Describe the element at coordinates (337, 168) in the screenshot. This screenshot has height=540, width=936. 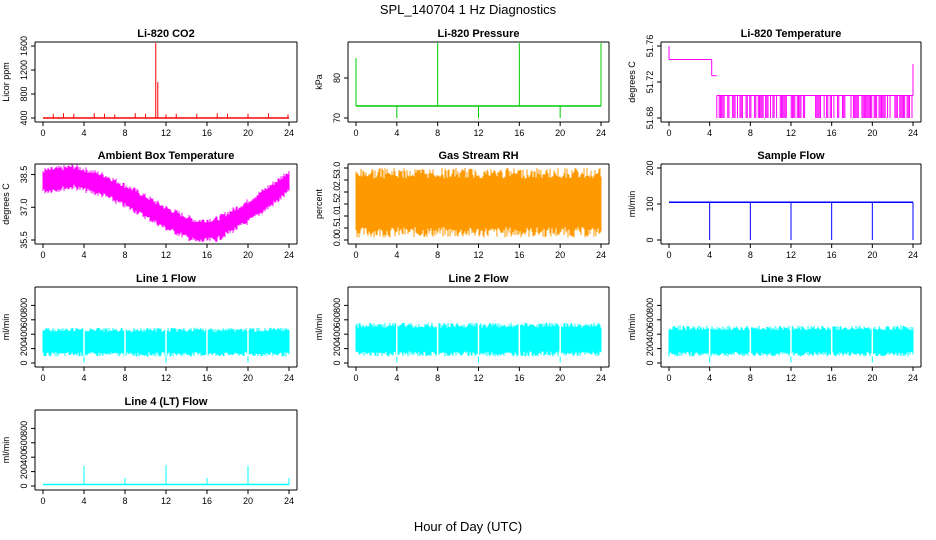
I see `y-tick-label: 3.0` at that location.